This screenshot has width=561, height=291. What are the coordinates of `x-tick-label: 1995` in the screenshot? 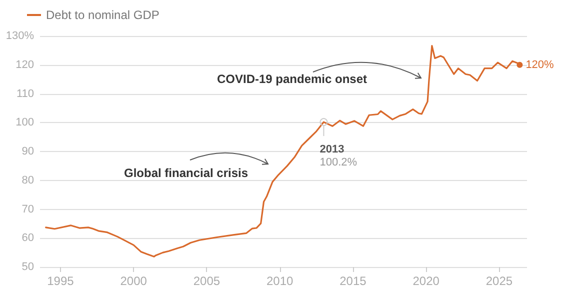 It's located at (60, 281).